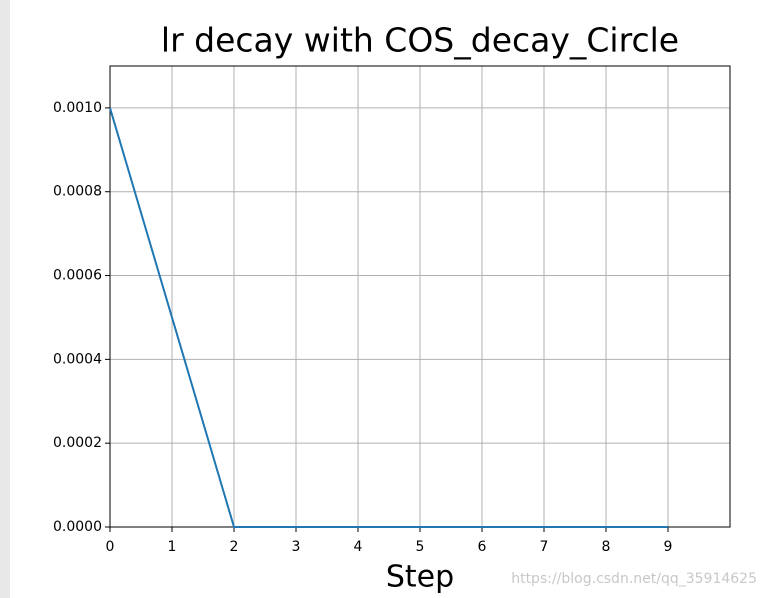 This screenshot has width=766, height=598. What do you see at coordinates (77, 276) in the screenshot?
I see `y-tick-label: 0.0006` at bounding box center [77, 276].